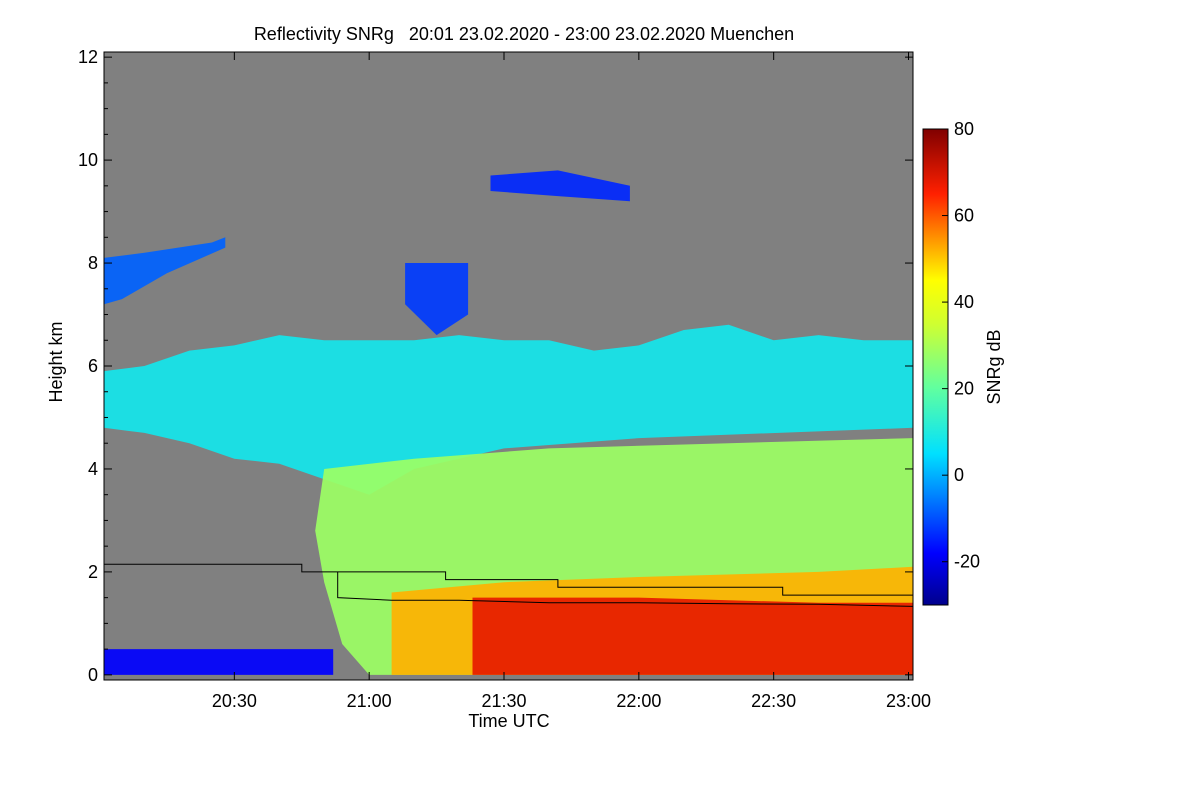 The height and width of the screenshot is (800, 1200). Describe the element at coordinates (93, 263) in the screenshot. I see `y-tick-label: 8` at that location.